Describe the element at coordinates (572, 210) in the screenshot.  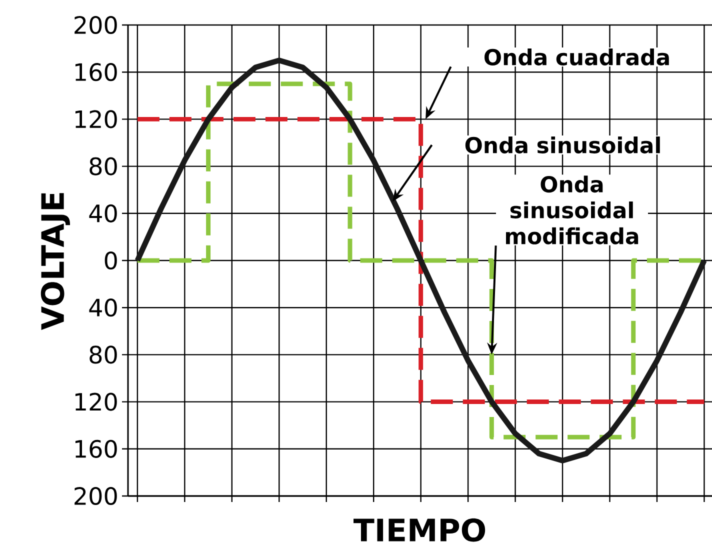
I see `annotation: Onda sinusoidal modificada` at that location.